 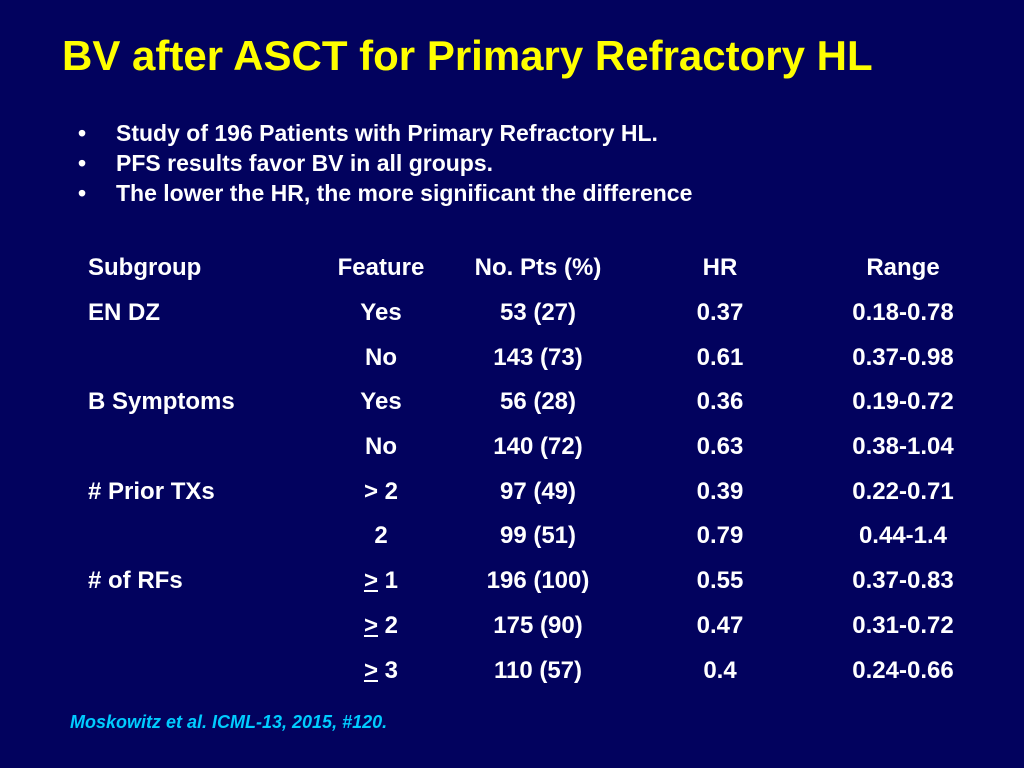 I want to click on cell-range: 0.19-0.72, so click(x=903, y=402).